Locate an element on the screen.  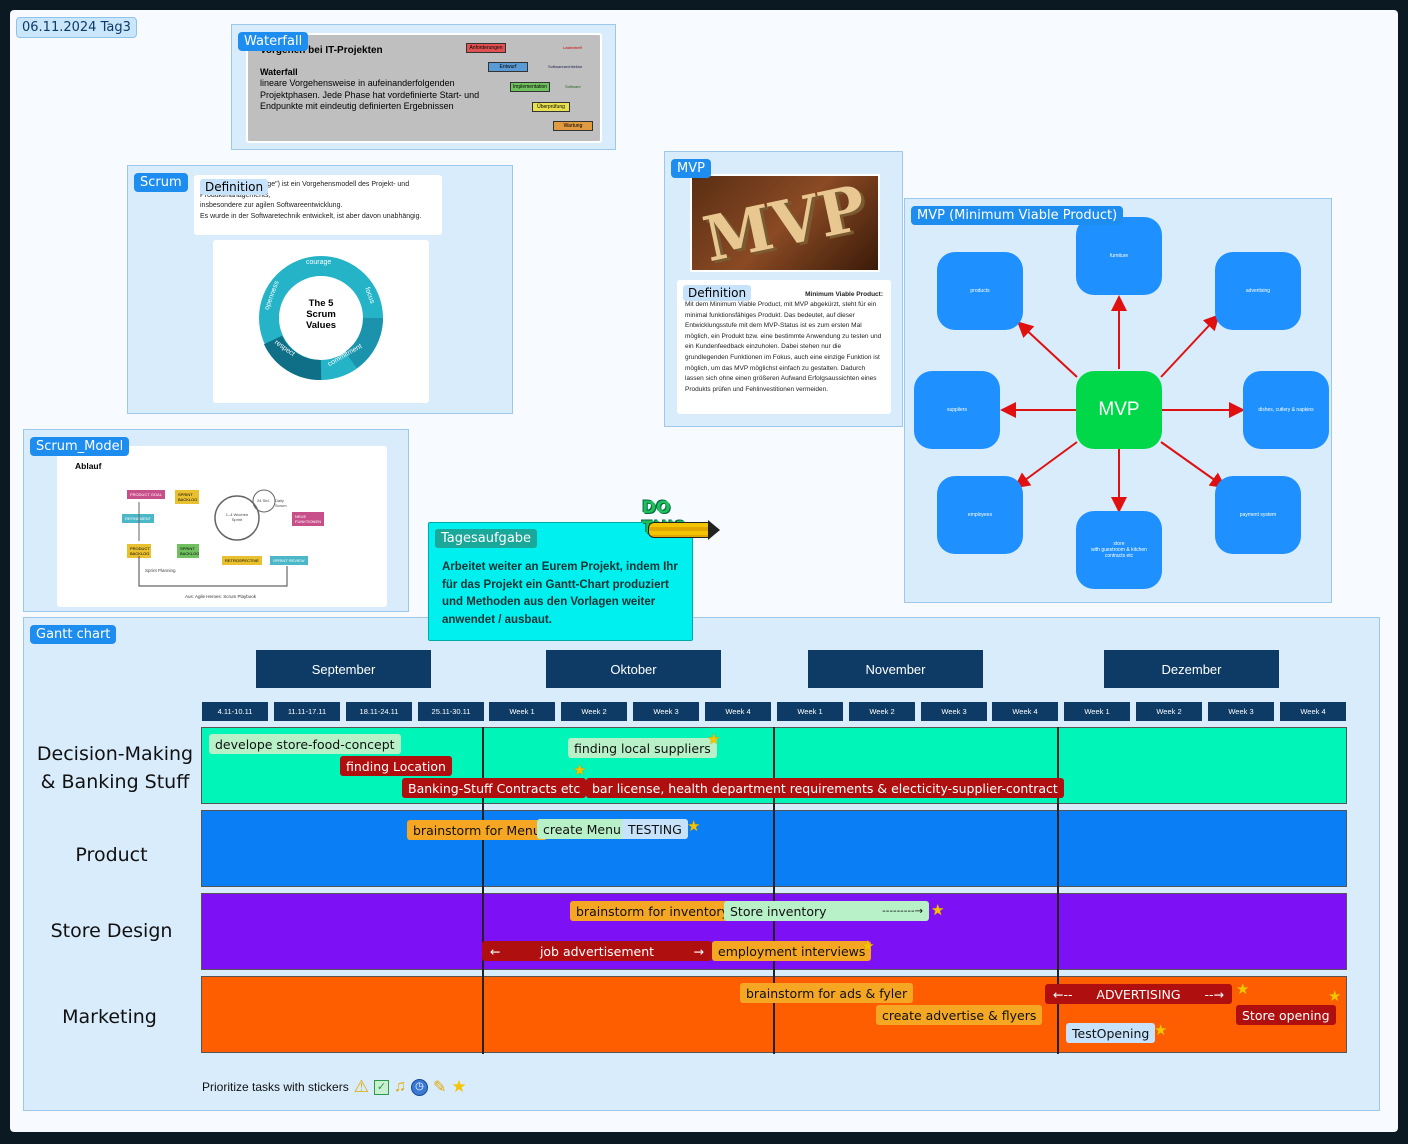
row-label-decision: Decision-Making & Banking Stuff is located at coordinates (115, 768).